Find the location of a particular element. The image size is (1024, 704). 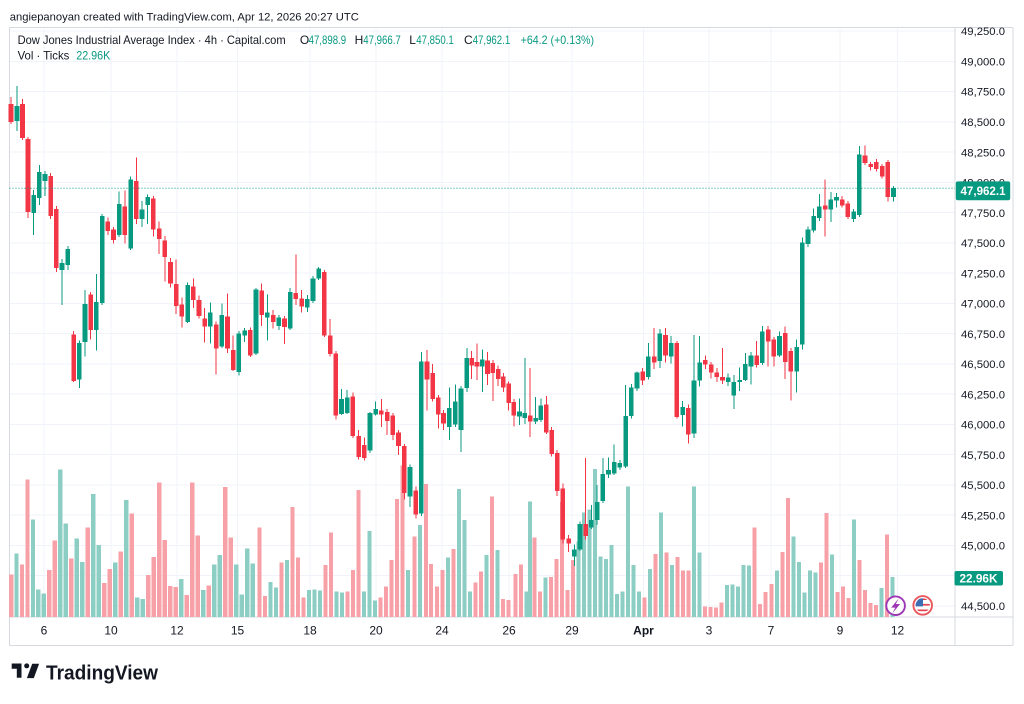

svg-text: 7 is located at coordinates (771, 631).